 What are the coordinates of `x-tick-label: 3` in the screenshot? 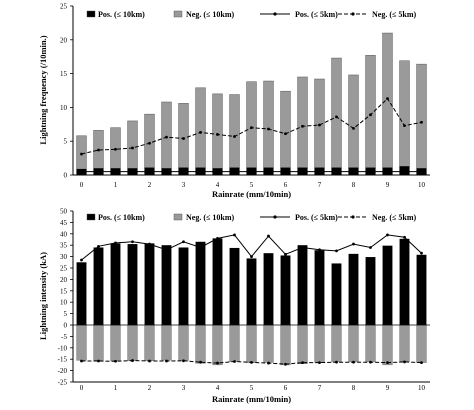 It's located at (184, 185).